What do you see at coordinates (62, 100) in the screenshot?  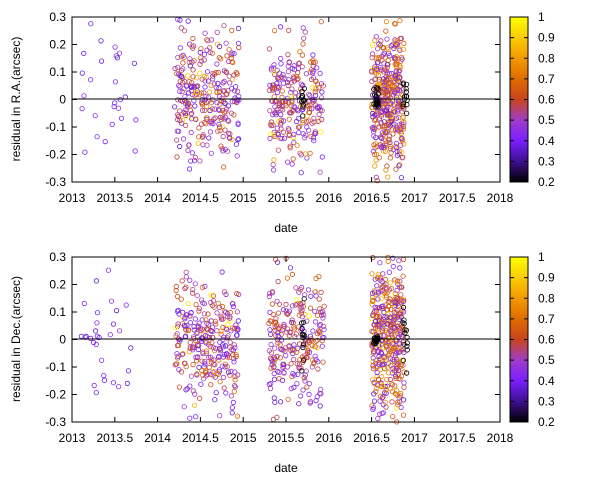 I see `y-tick-label: 0` at bounding box center [62, 100].